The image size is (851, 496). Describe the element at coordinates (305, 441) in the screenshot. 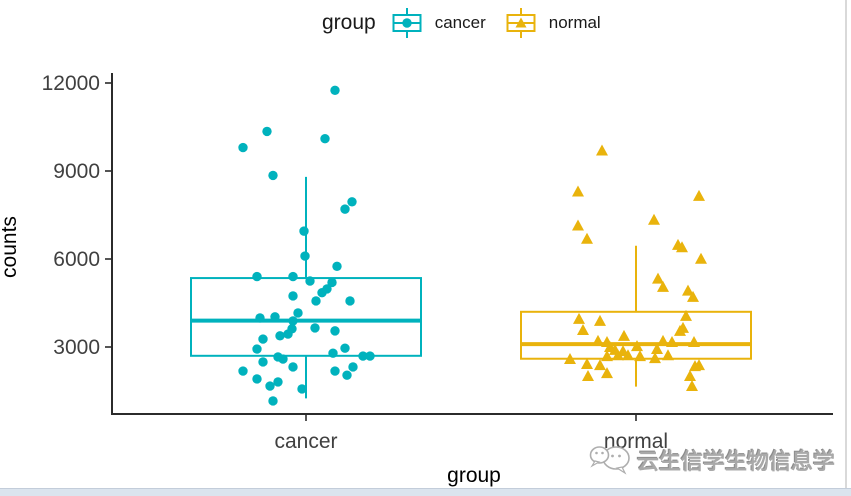

I see `x-tick-label: cancer` at that location.